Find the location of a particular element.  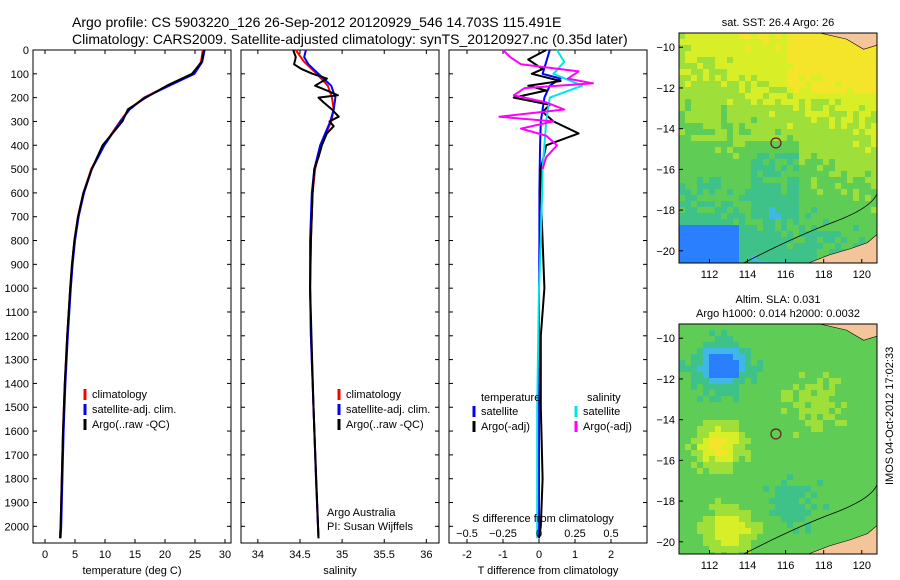

x-tick-label: 10 is located at coordinates (105, 555).